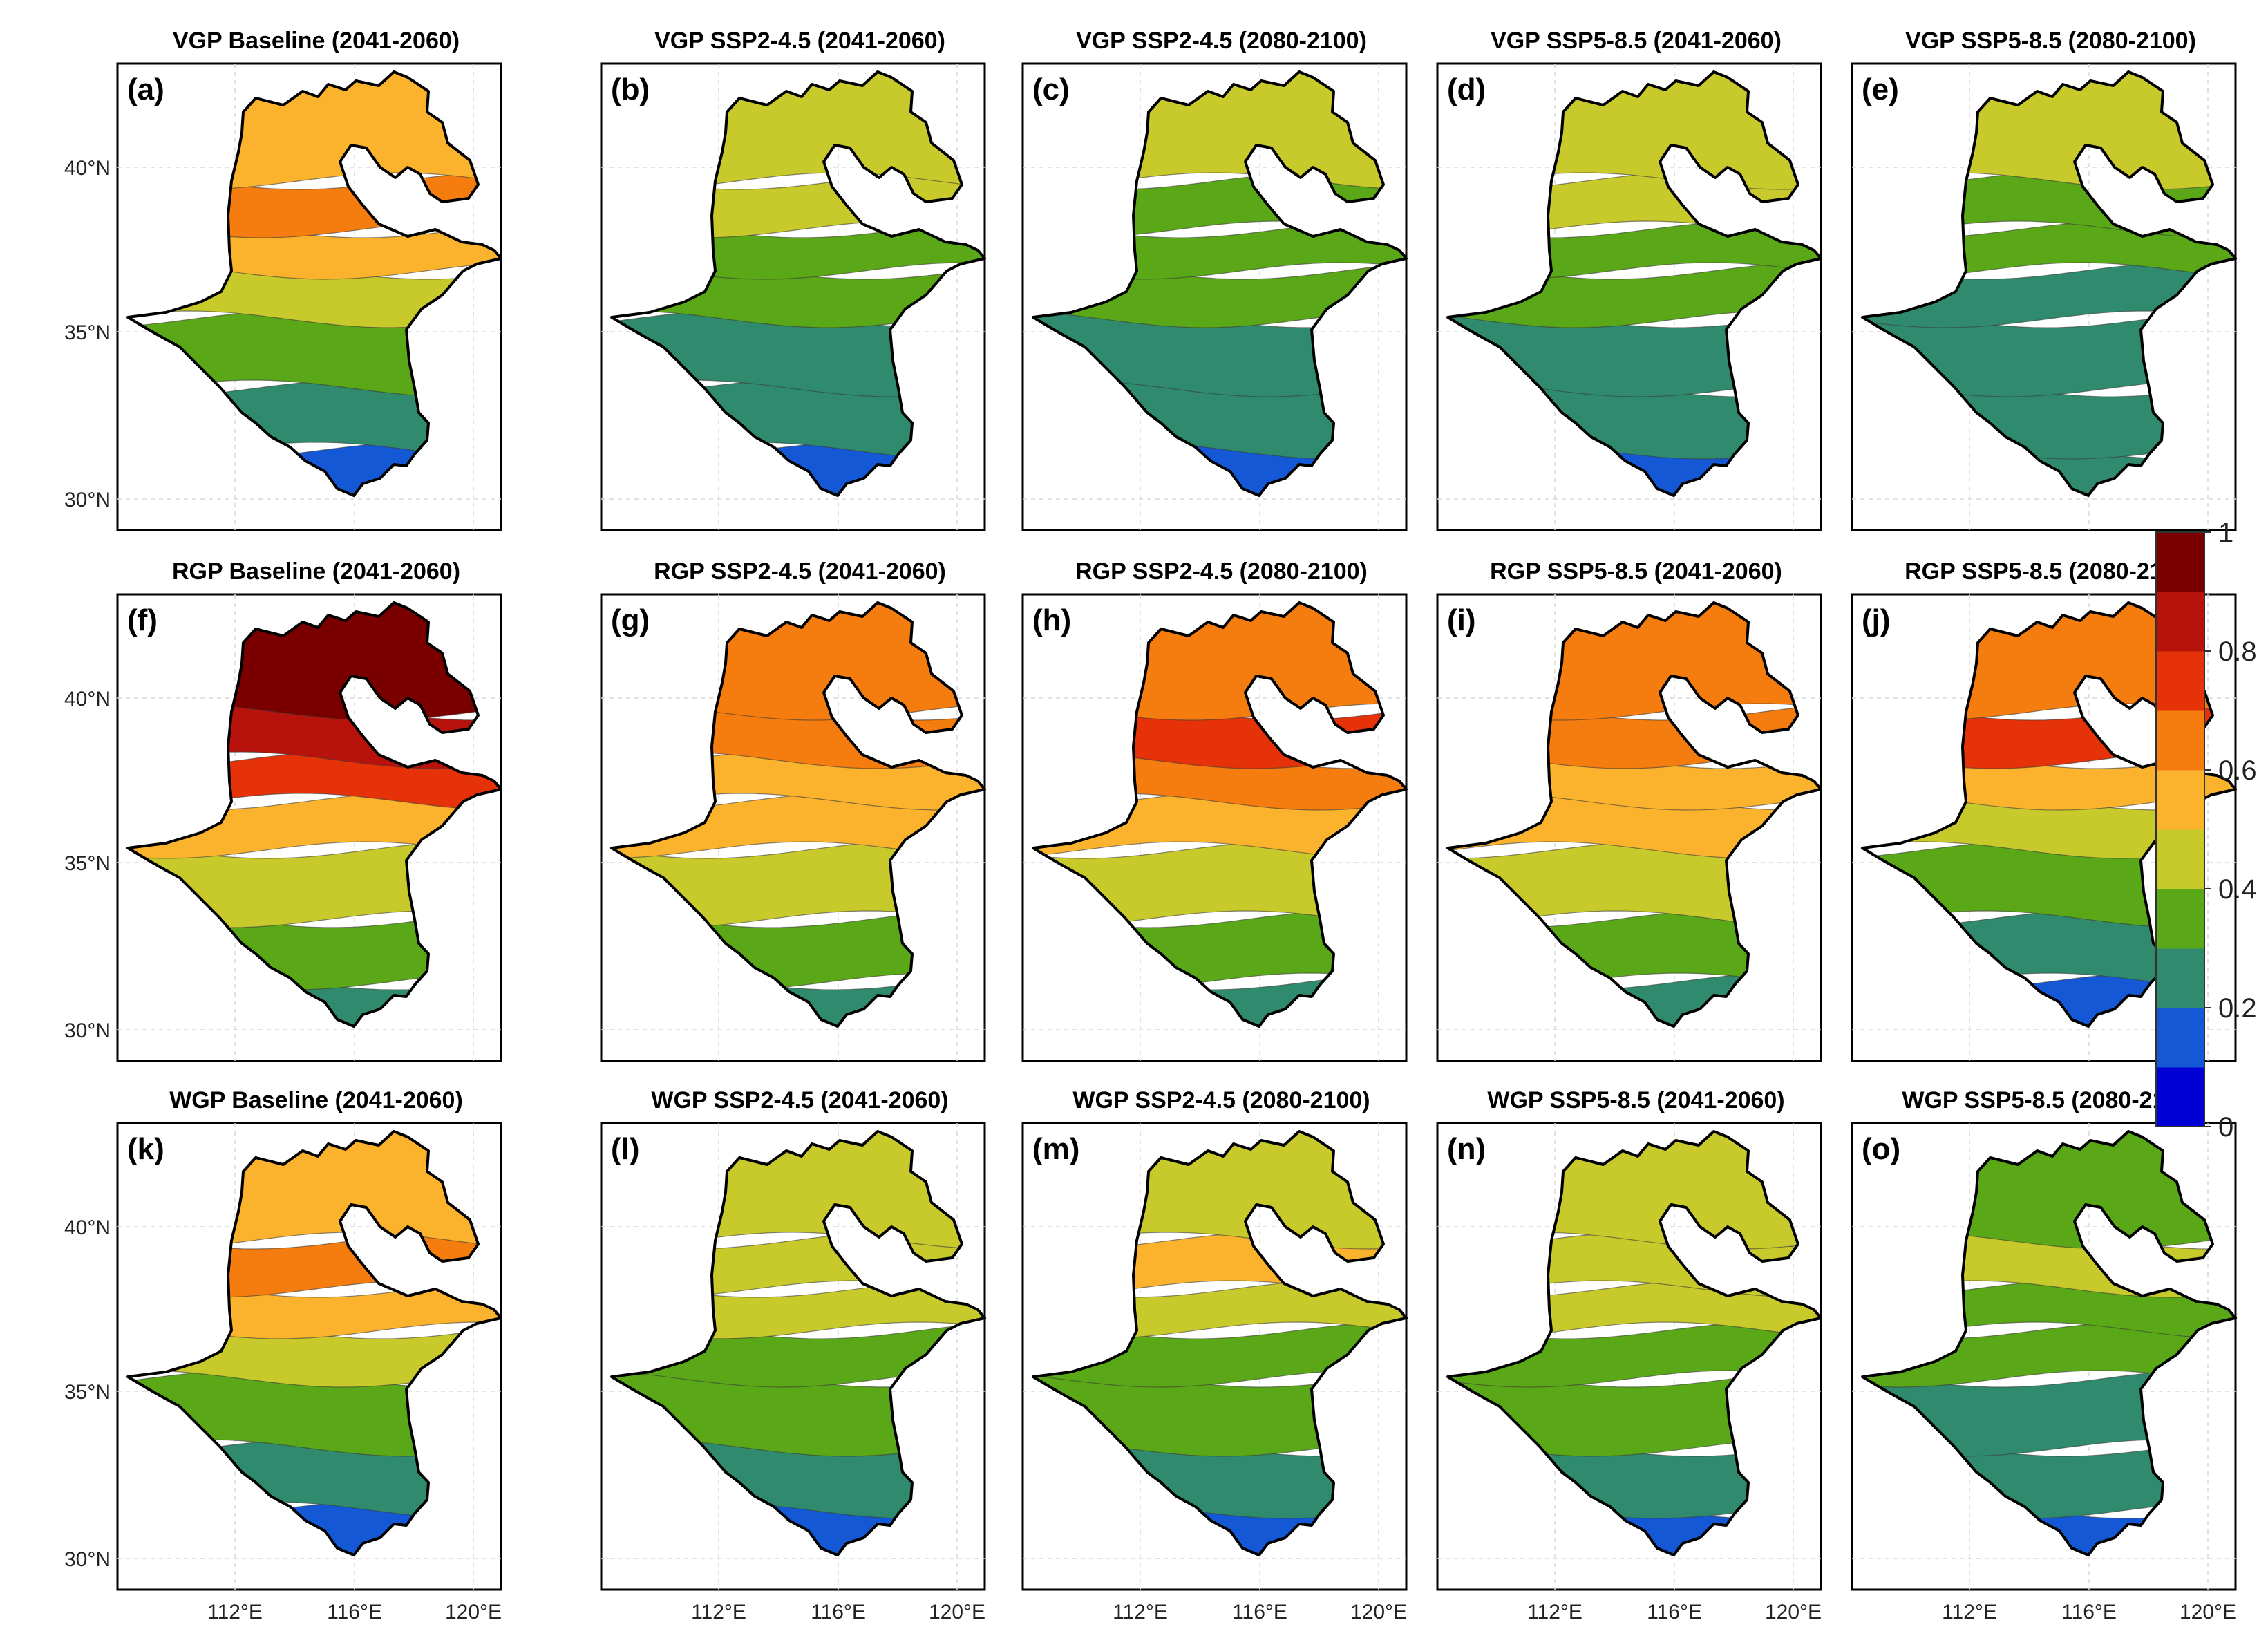  I want to click on panel-title: WGP SSP5-8.5 (2080-2100), so click(2050, 1100).